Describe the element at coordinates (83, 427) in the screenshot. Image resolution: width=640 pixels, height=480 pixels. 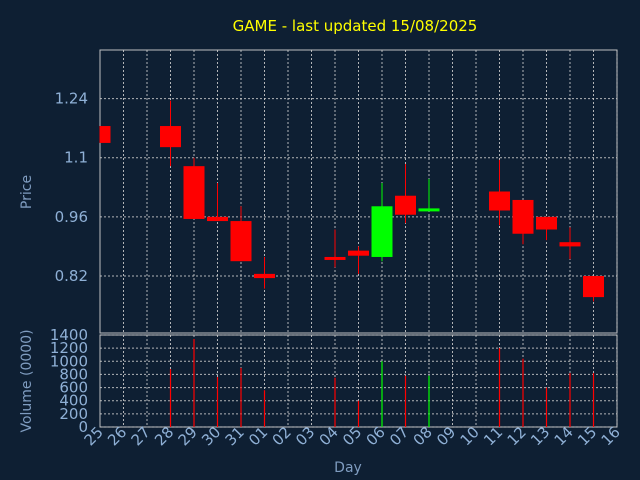
I see `volume-tick-label: 0` at that location.